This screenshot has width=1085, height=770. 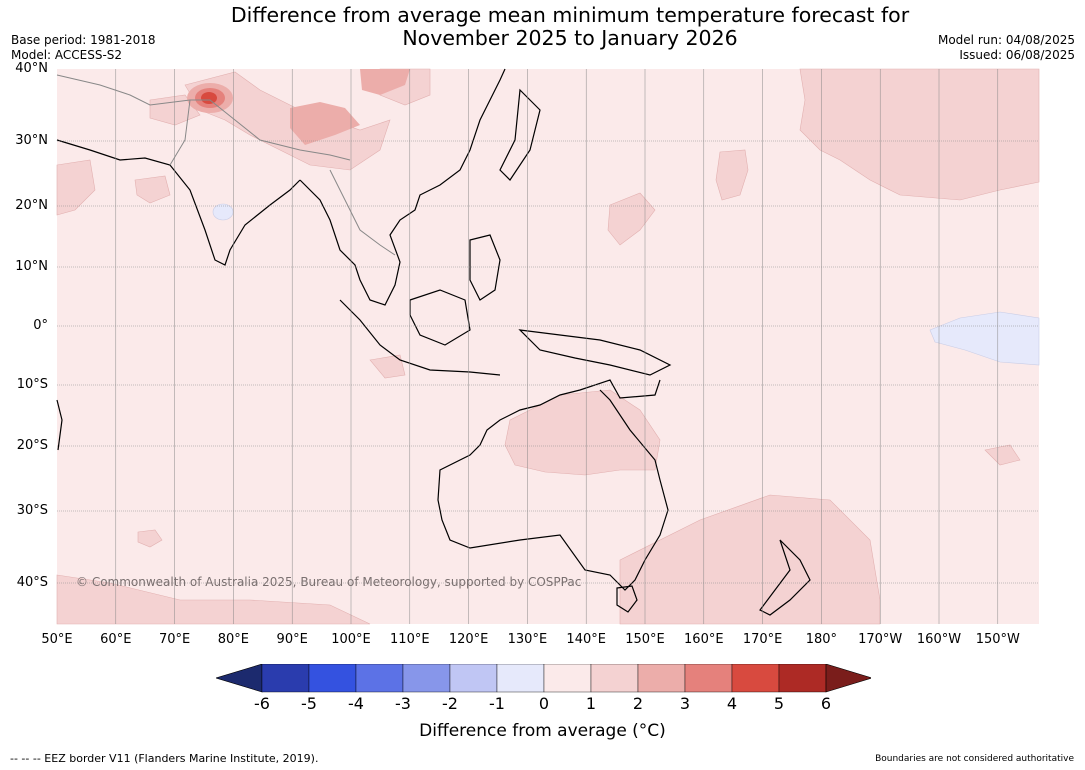 What do you see at coordinates (704, 639) in the screenshot?
I see `lon-label: 160°E` at bounding box center [704, 639].